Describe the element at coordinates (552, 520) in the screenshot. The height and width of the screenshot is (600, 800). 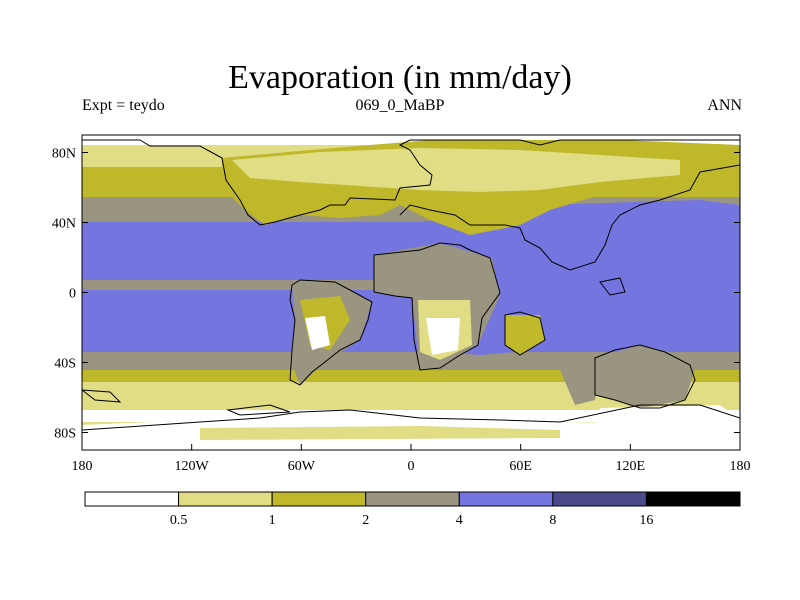
I see `colorbar-label: 8` at that location.